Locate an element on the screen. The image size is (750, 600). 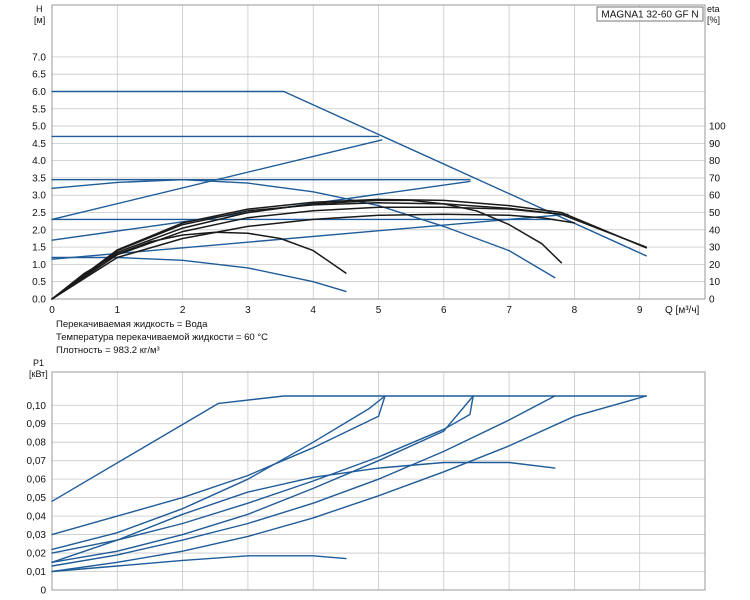
head-x-tick-label: 3 is located at coordinates (248, 310).